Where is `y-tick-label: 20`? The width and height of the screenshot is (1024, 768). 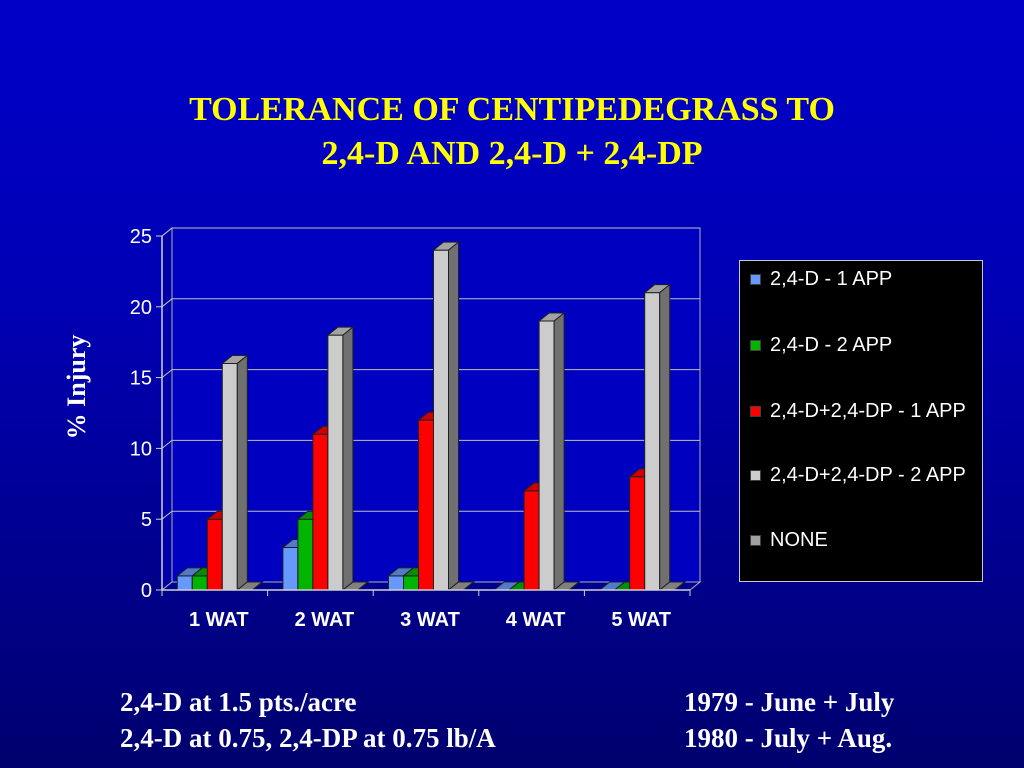 y-tick-label: 20 is located at coordinates (141, 308).